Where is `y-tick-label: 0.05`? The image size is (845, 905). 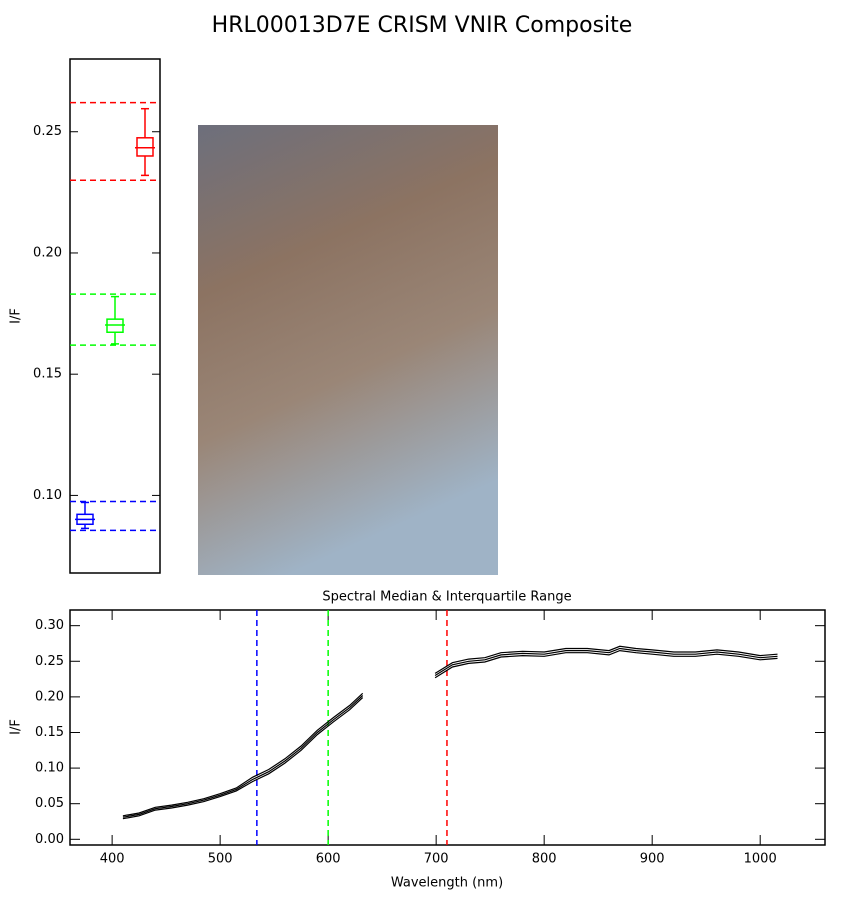
y-tick-label: 0.05 is located at coordinates (49, 803).